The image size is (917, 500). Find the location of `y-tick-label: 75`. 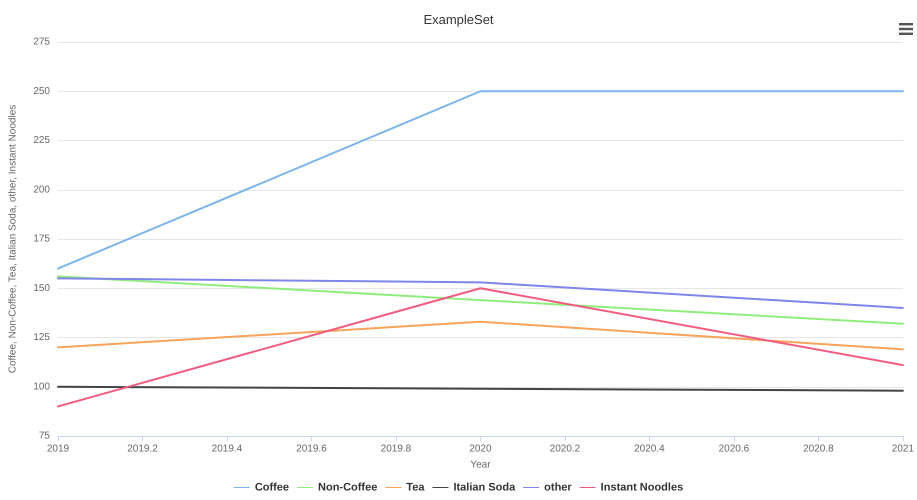

y-tick-label: 75 is located at coordinates (44, 436).